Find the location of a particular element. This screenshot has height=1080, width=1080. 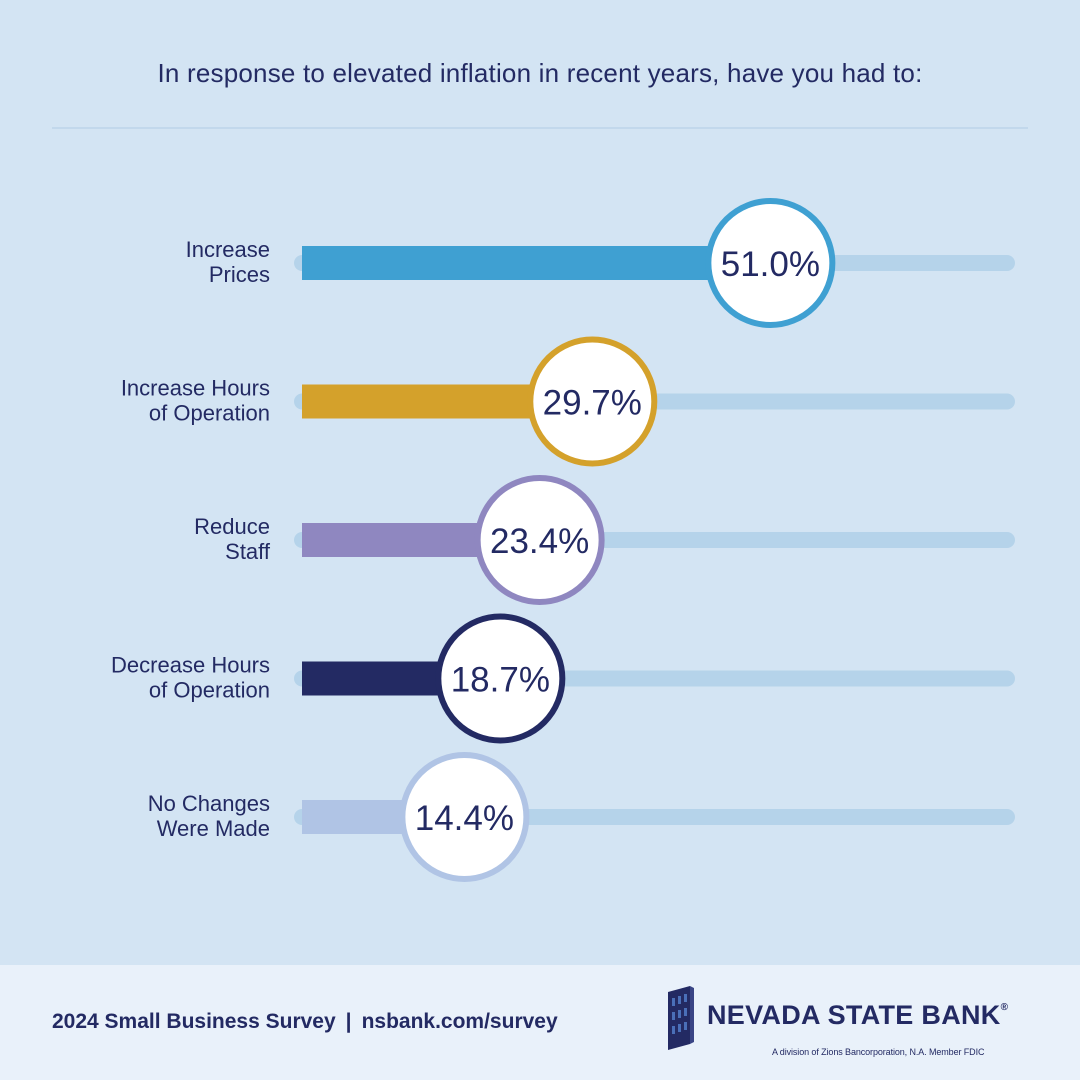

category-label: Reduce is located at coordinates (232, 526).